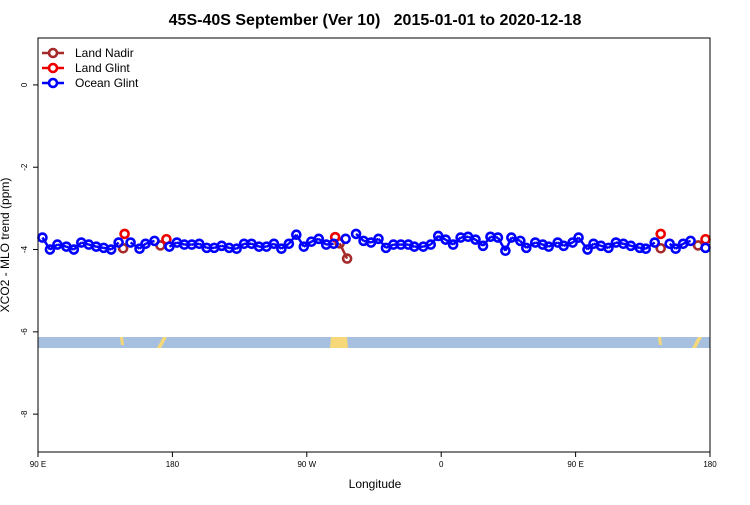 The width and height of the screenshot is (750, 505). I want to click on legend-label: Land Glint, so click(102, 68).